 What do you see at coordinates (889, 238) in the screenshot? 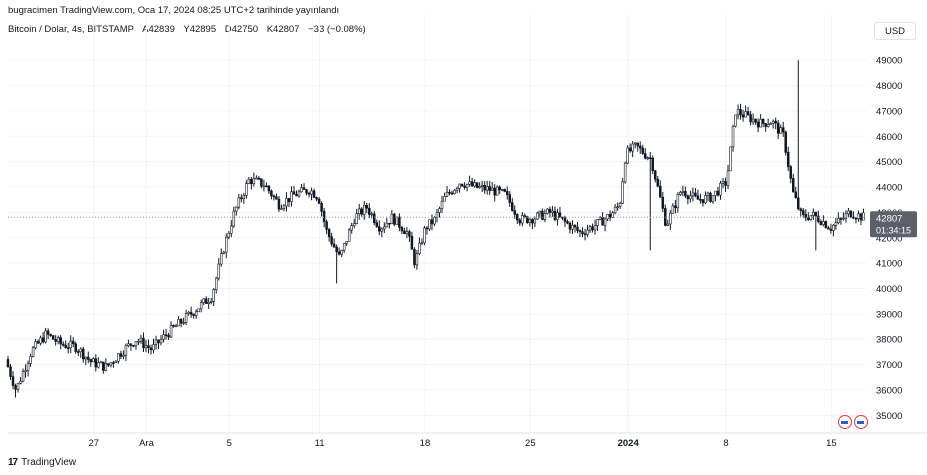
I see `y-tick-label: 42000` at bounding box center [889, 238].